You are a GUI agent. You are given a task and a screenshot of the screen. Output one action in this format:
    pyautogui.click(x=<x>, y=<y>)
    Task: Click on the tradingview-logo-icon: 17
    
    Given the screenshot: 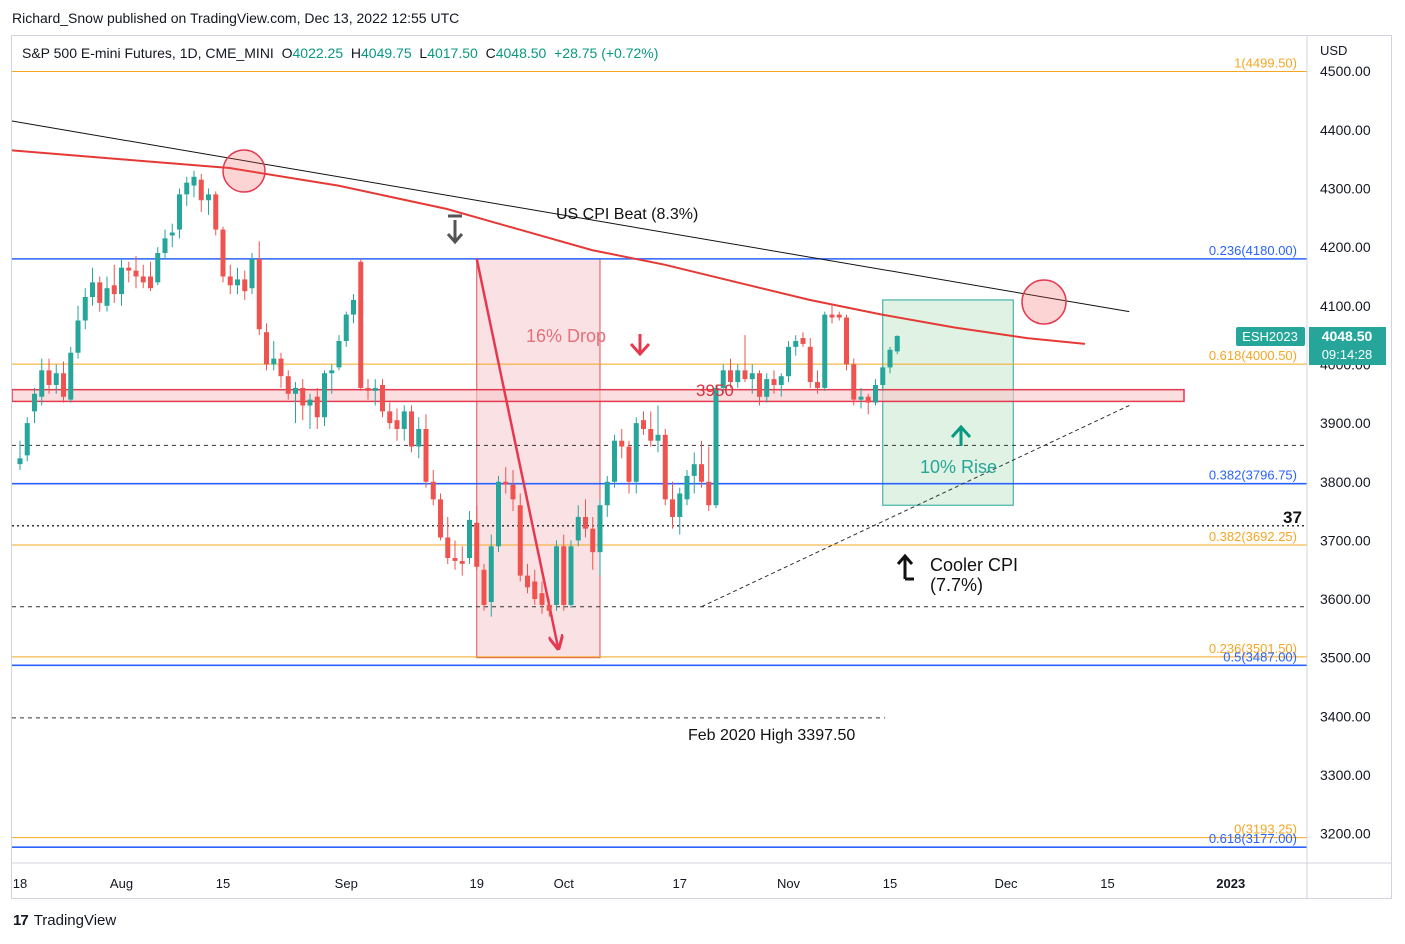 What is the action you would take?
    pyautogui.click(x=21, y=920)
    